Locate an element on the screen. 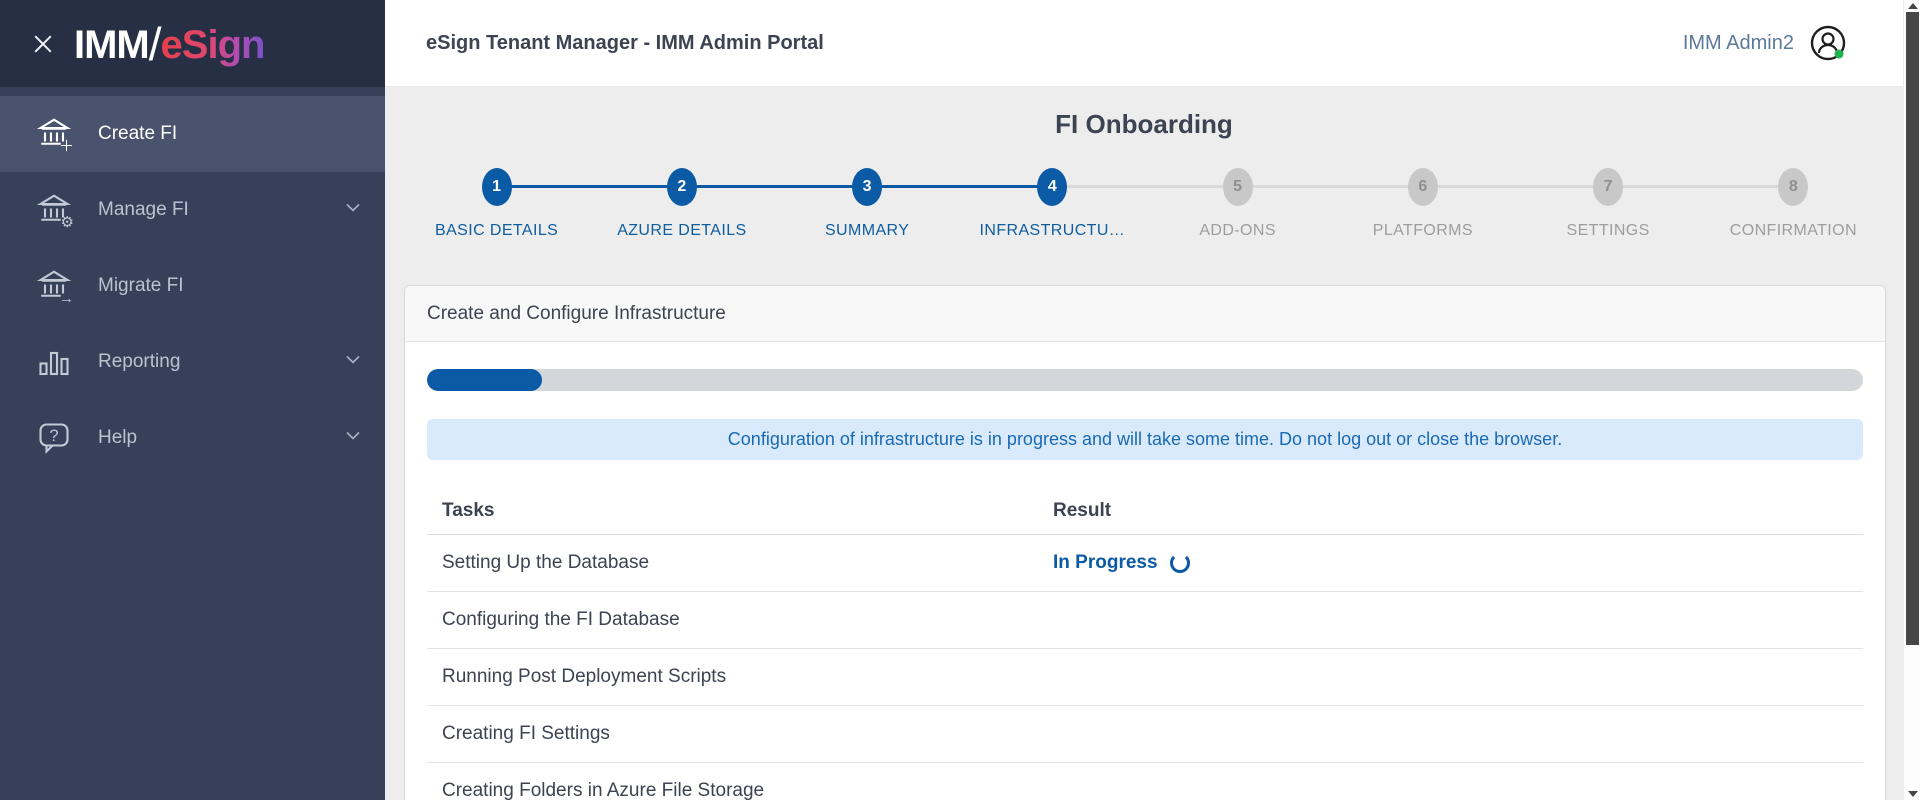 This screenshot has height=800, width=1920. task-table-header: Tasks Result is located at coordinates (1145, 497).